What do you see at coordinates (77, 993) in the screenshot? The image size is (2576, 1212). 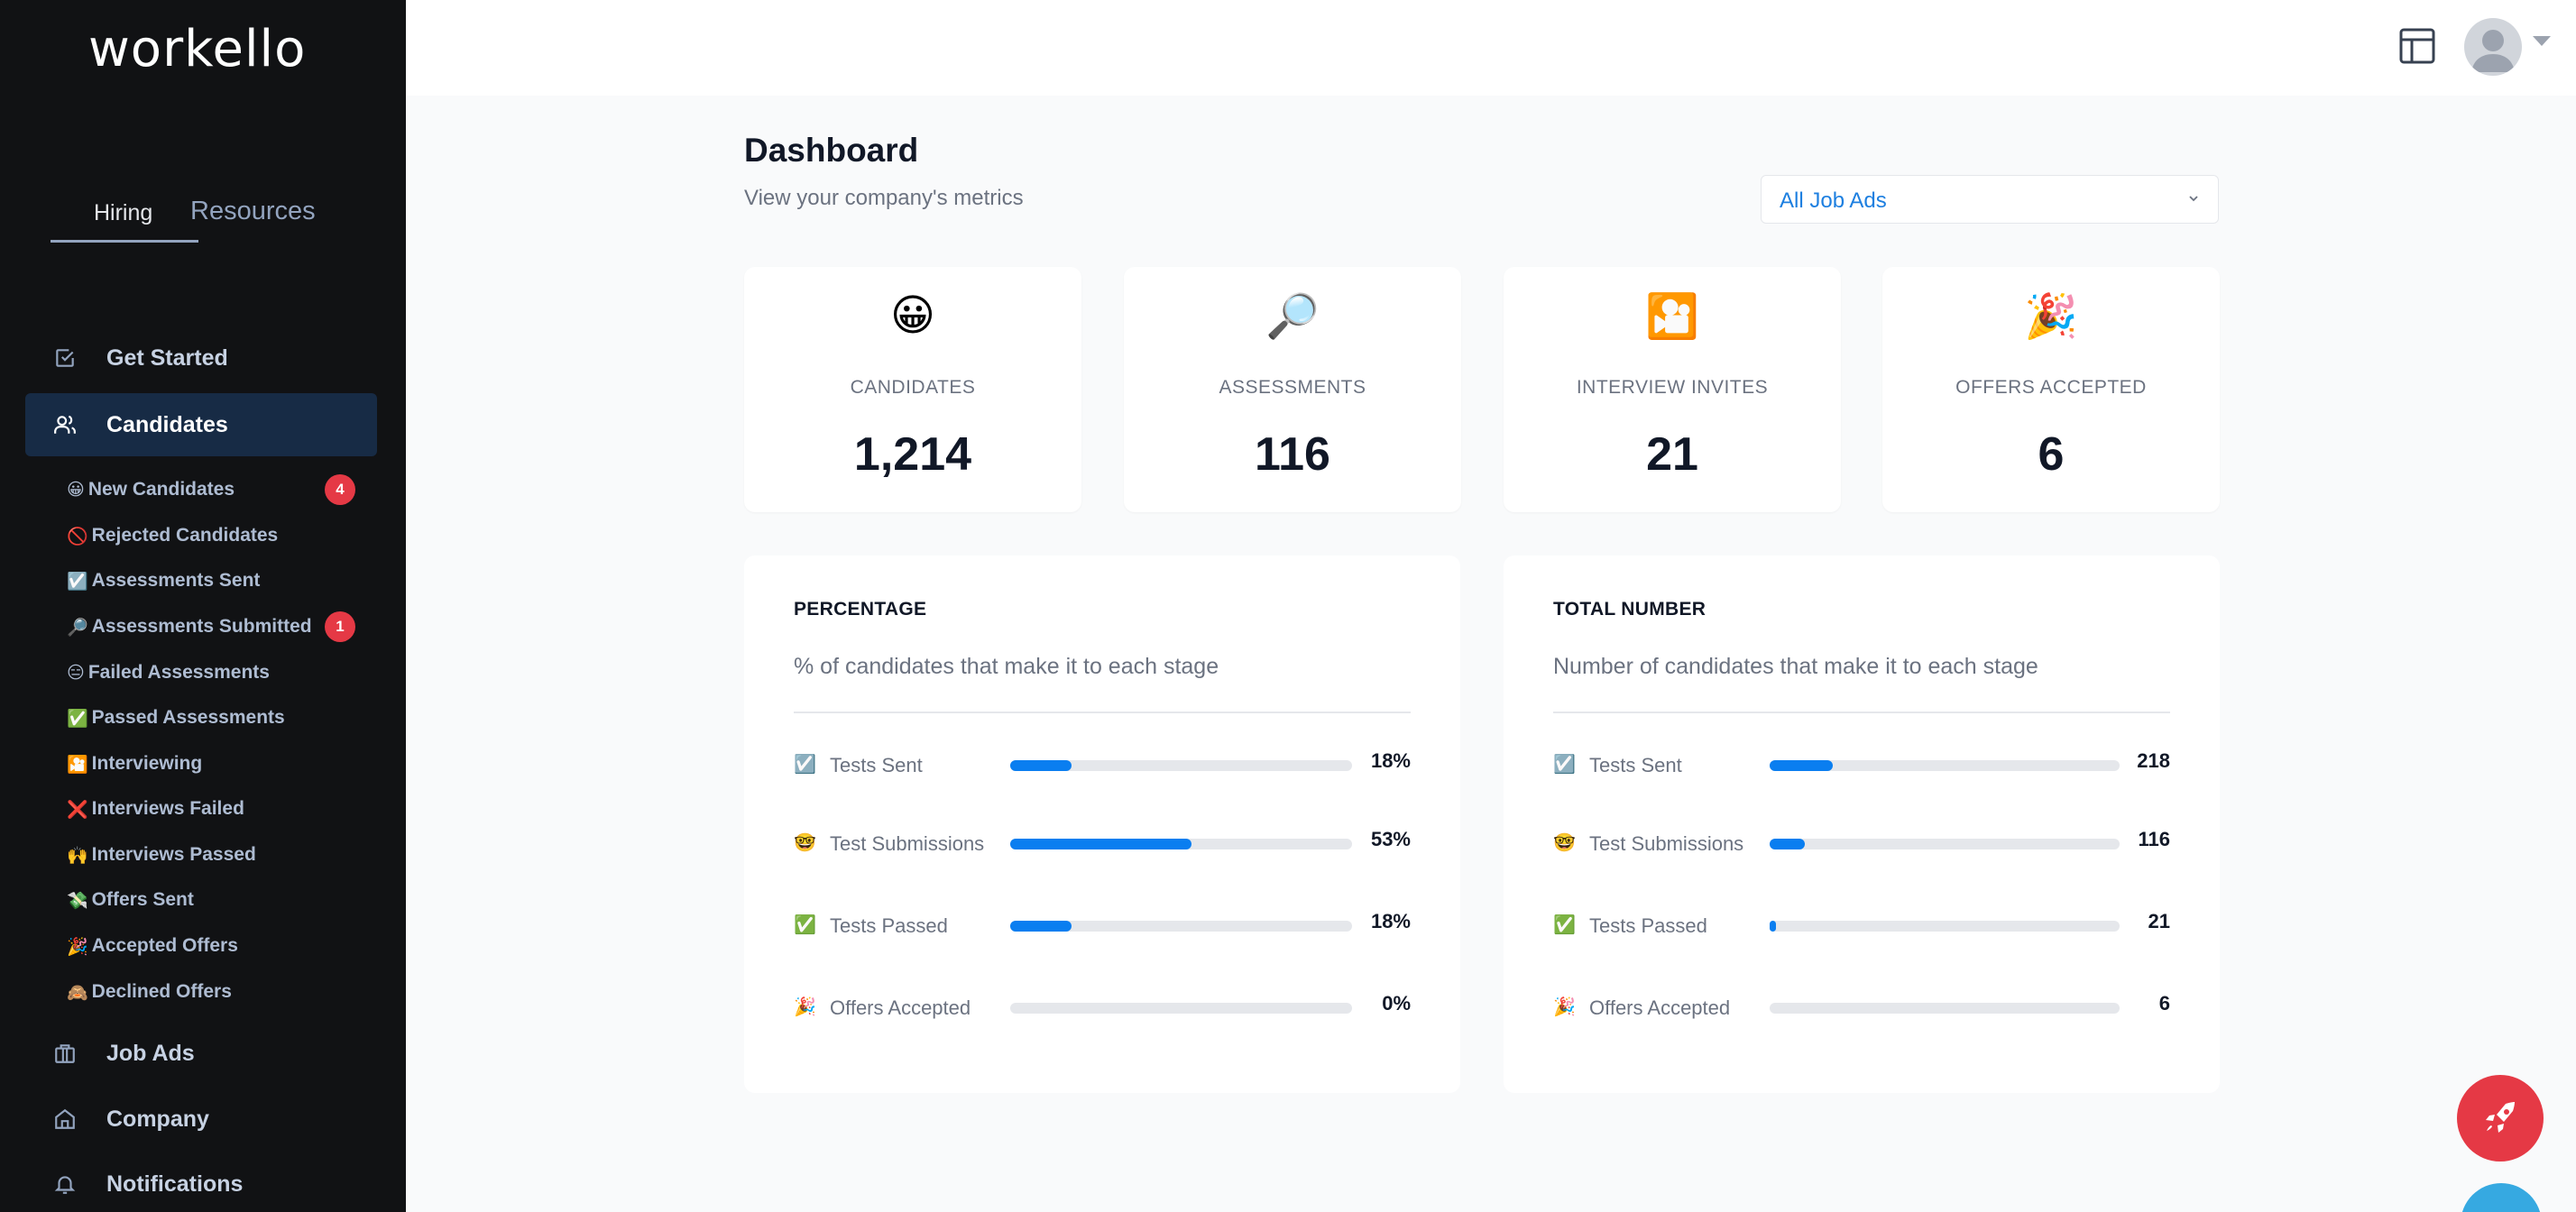 I see `item-emoji: 🙈` at bounding box center [77, 993].